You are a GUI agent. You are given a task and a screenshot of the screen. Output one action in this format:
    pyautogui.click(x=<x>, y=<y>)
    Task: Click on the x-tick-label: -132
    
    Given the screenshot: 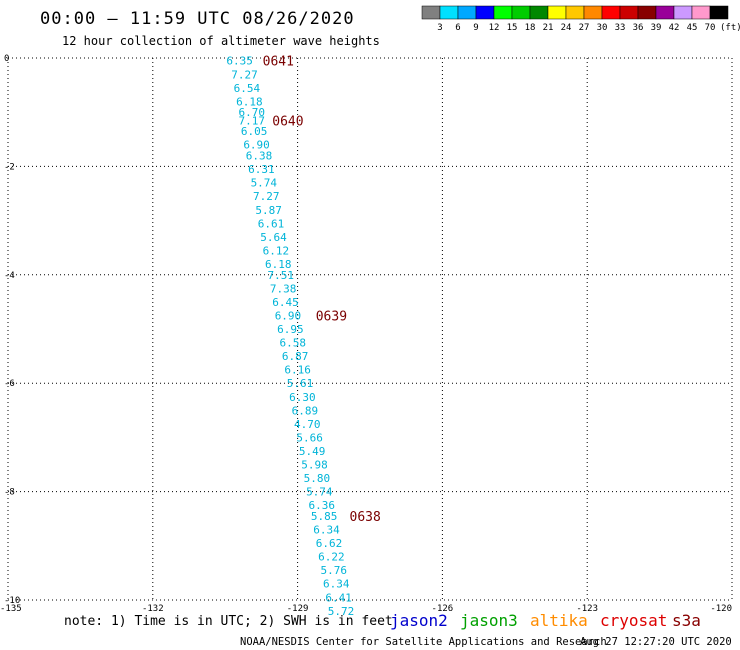 What is the action you would take?
    pyautogui.click(x=153, y=609)
    